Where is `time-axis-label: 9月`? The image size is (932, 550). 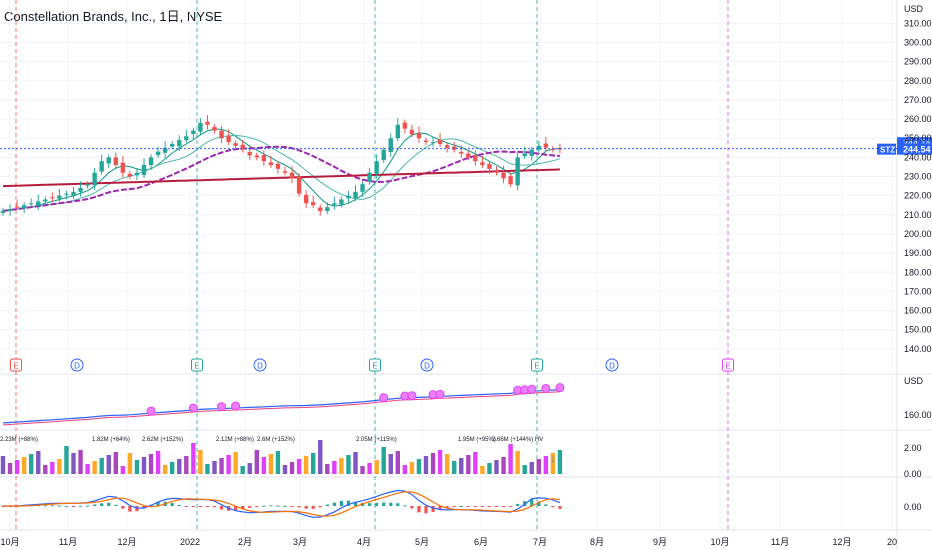
time-axis-label: 9月 is located at coordinates (660, 542).